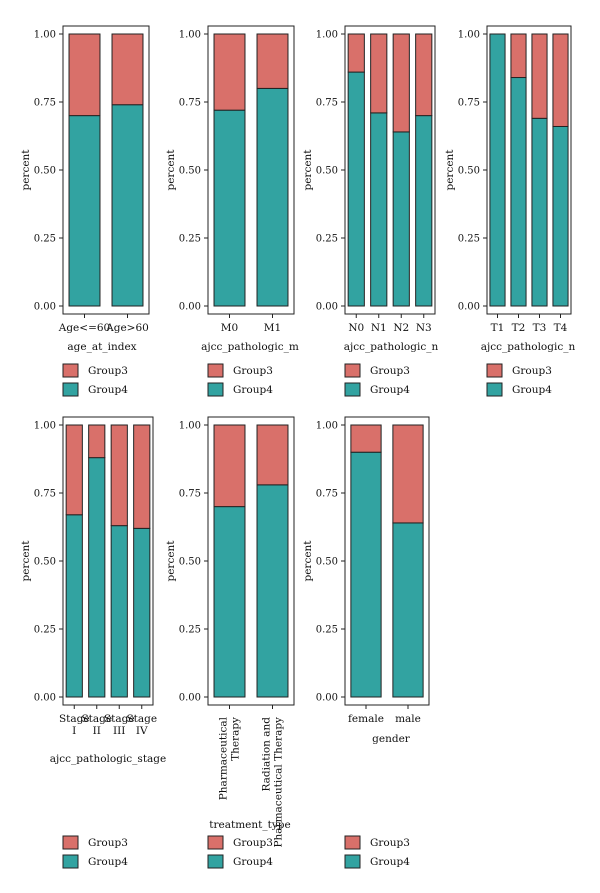 The width and height of the screenshot is (600, 893). I want to click on x-tick-label: Stage IV, so click(141, 725).